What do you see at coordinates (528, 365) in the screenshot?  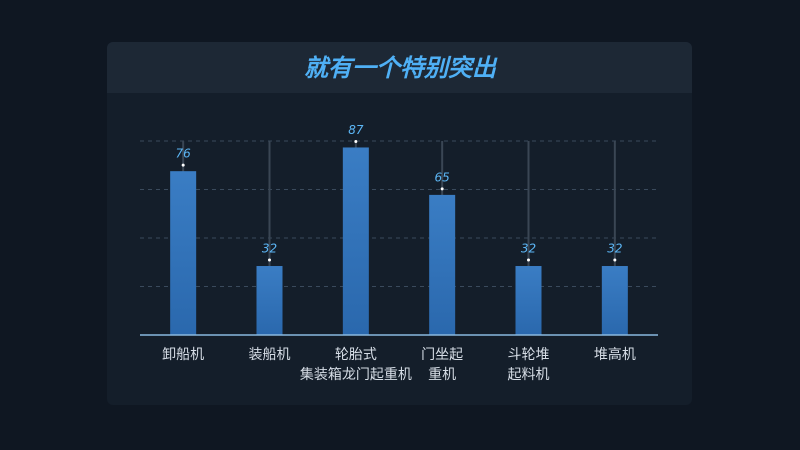 I see `x-tick-label: 斗轮堆 起料机` at bounding box center [528, 365].